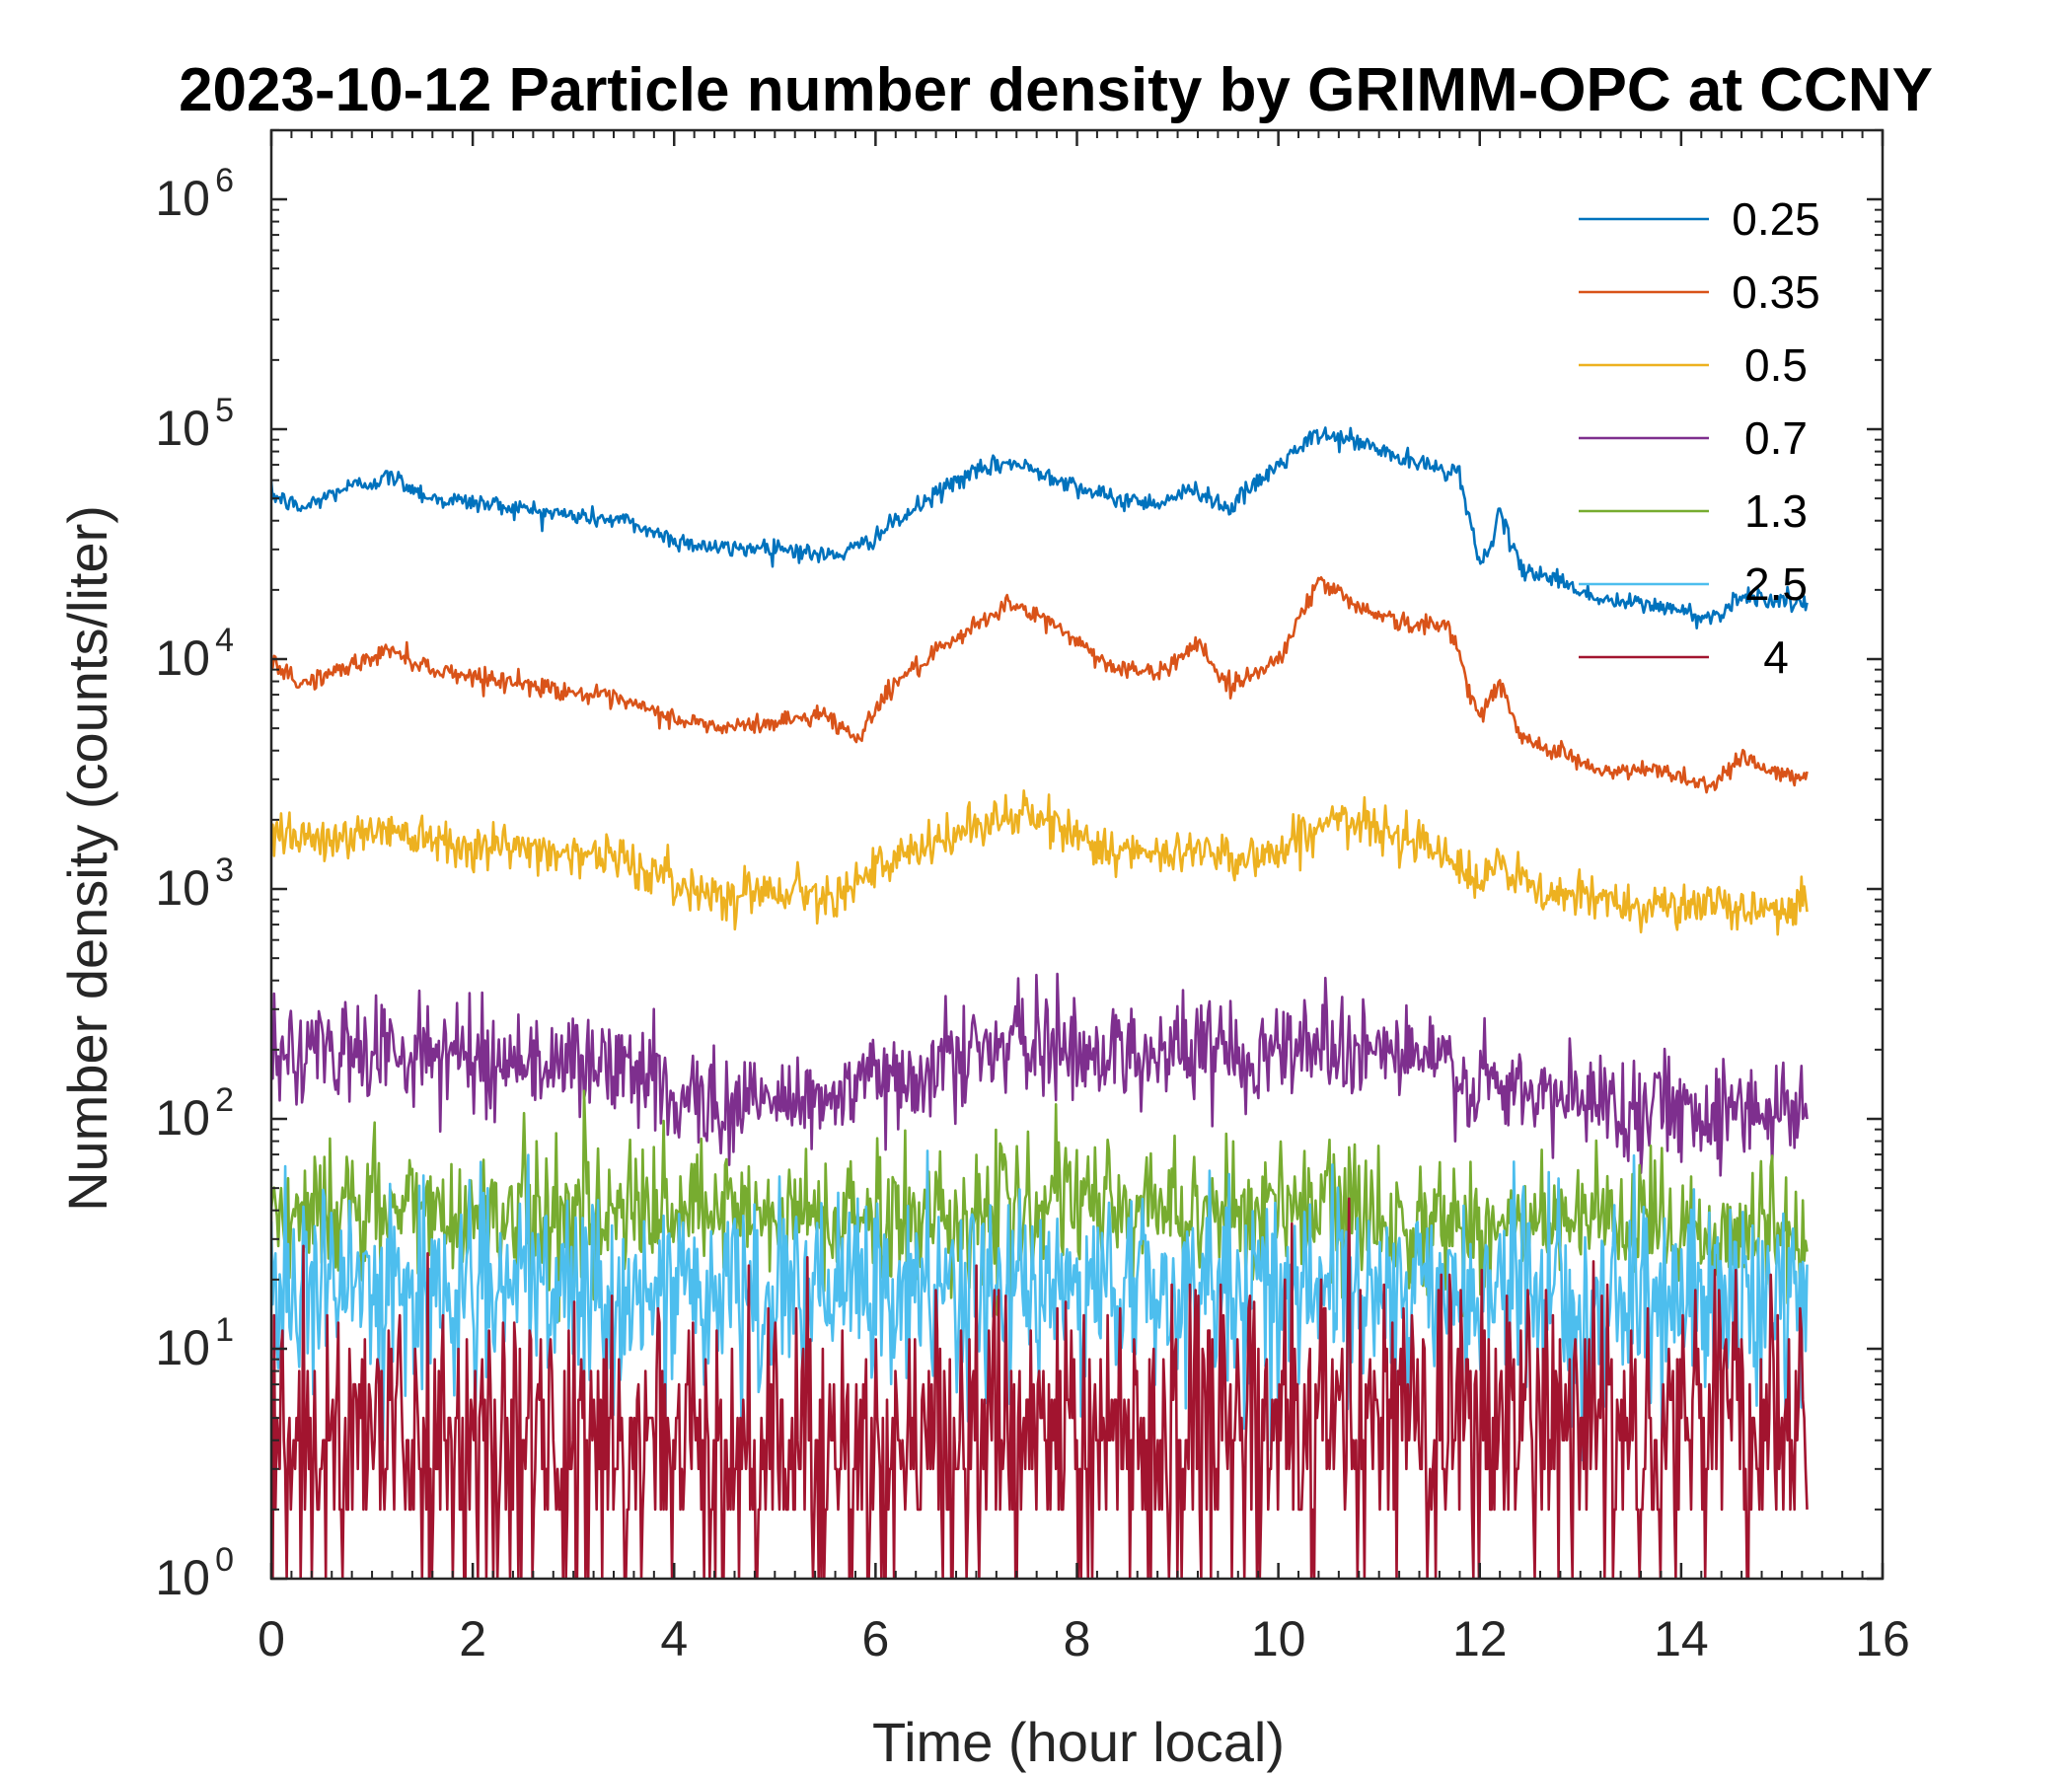  Describe the element at coordinates (1776, 438) in the screenshot. I see `legend-label-0.7: 0.7` at that location.